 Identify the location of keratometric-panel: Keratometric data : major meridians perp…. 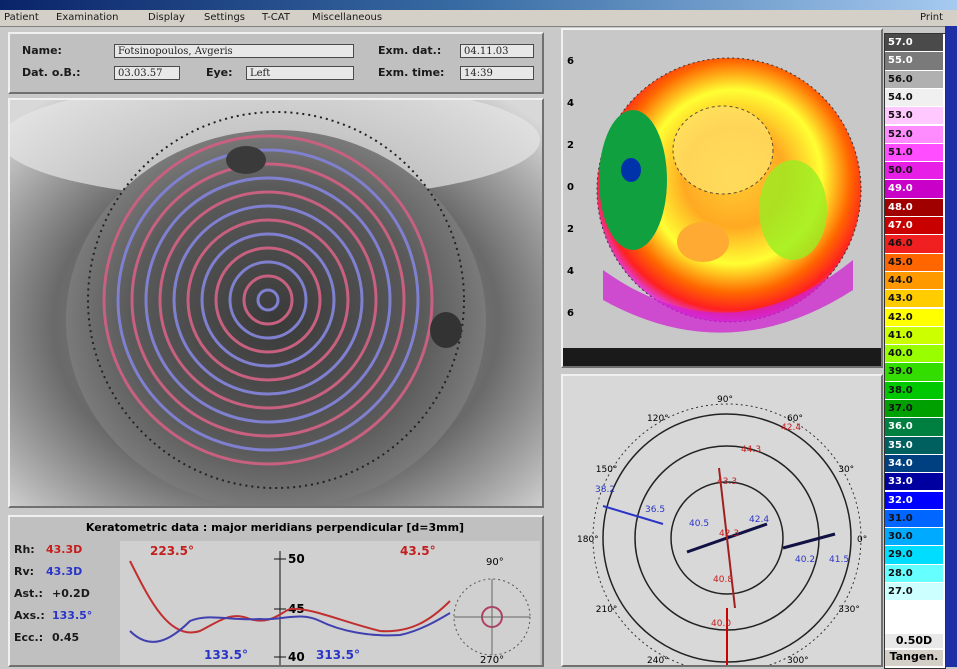
(276, 591).